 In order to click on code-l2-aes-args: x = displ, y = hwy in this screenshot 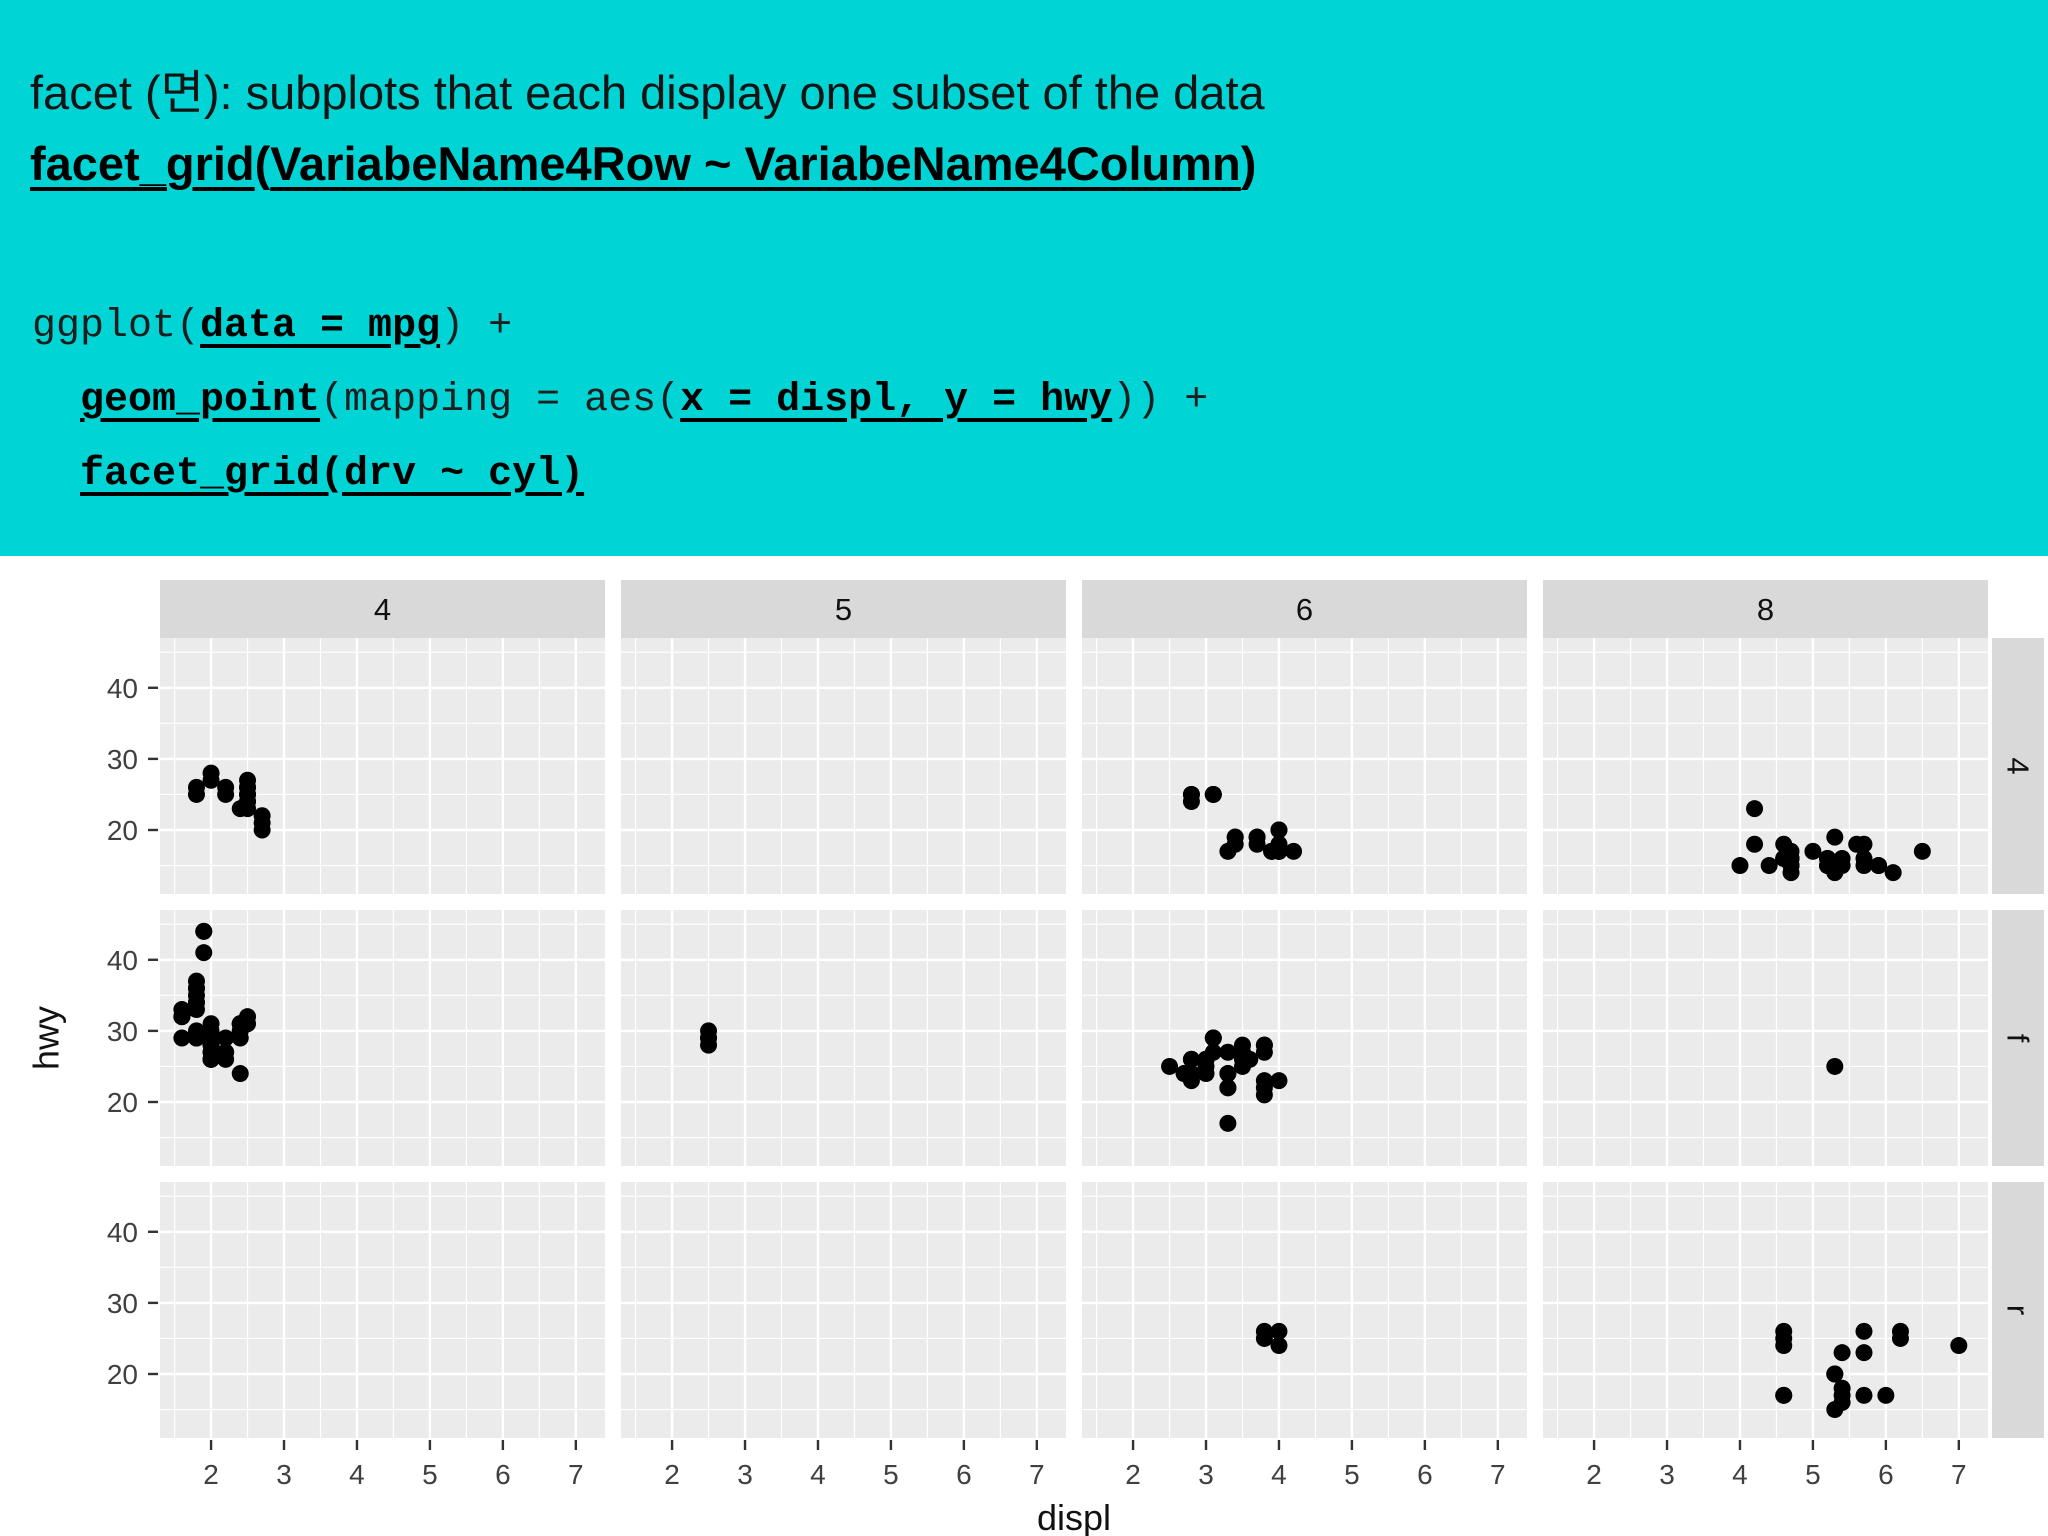, I will do `click(896, 400)`.